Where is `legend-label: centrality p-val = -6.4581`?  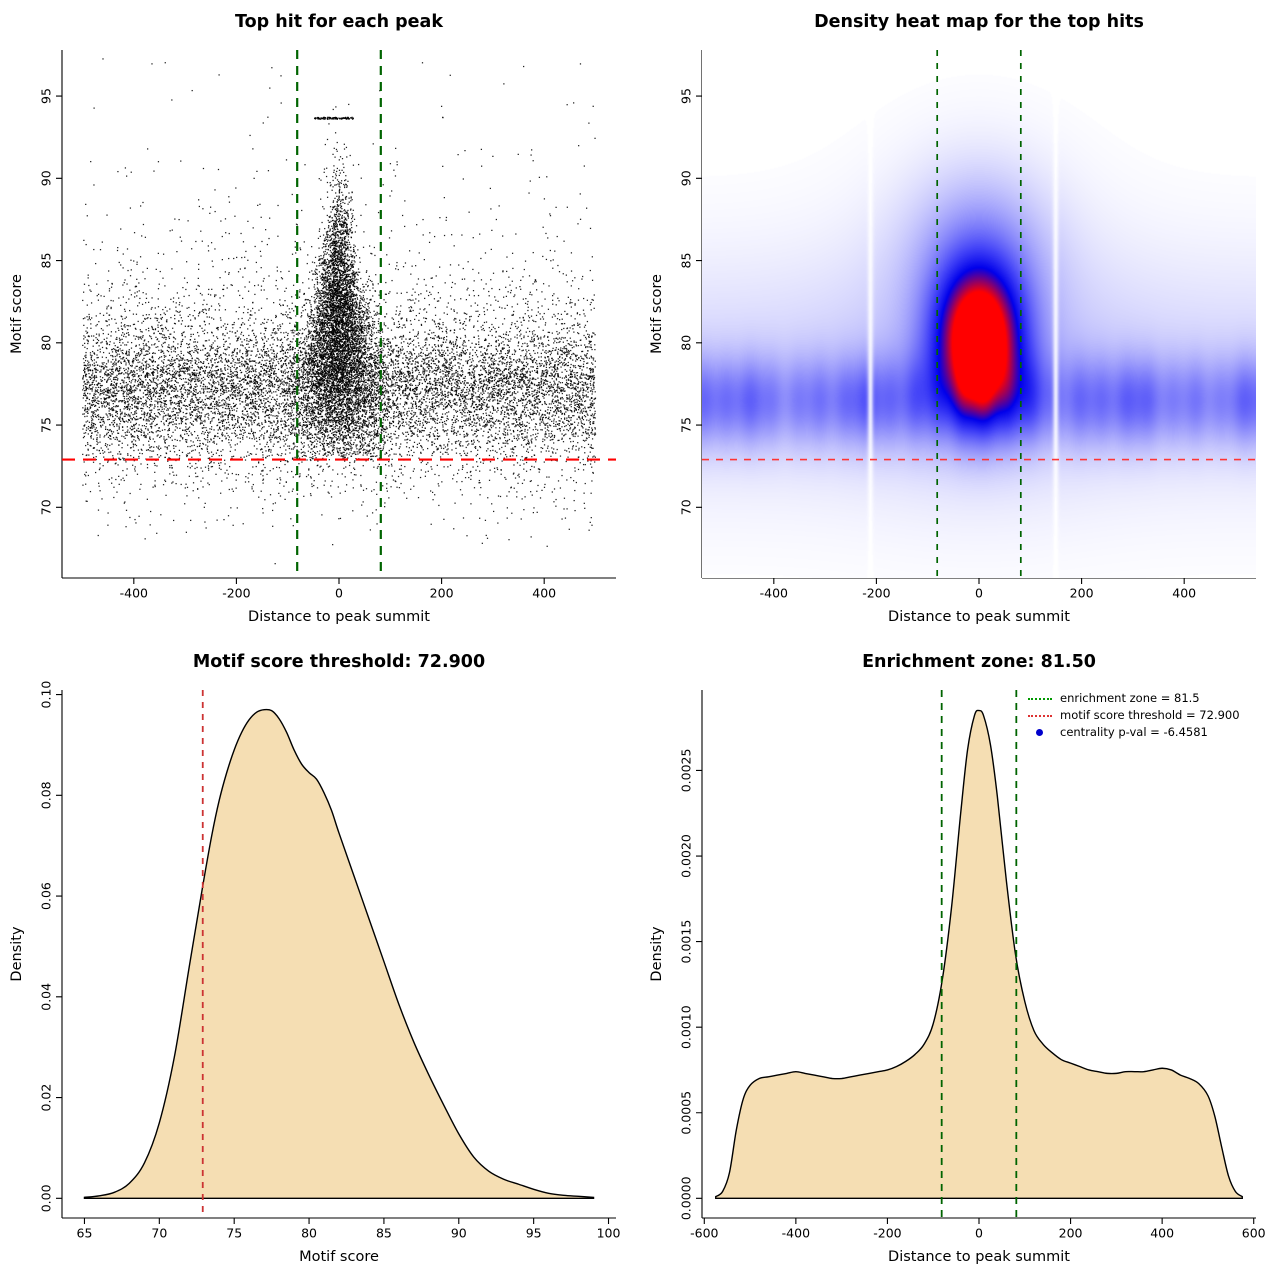
legend-label: centrality p-val = -6.4581 is located at coordinates (1134, 731).